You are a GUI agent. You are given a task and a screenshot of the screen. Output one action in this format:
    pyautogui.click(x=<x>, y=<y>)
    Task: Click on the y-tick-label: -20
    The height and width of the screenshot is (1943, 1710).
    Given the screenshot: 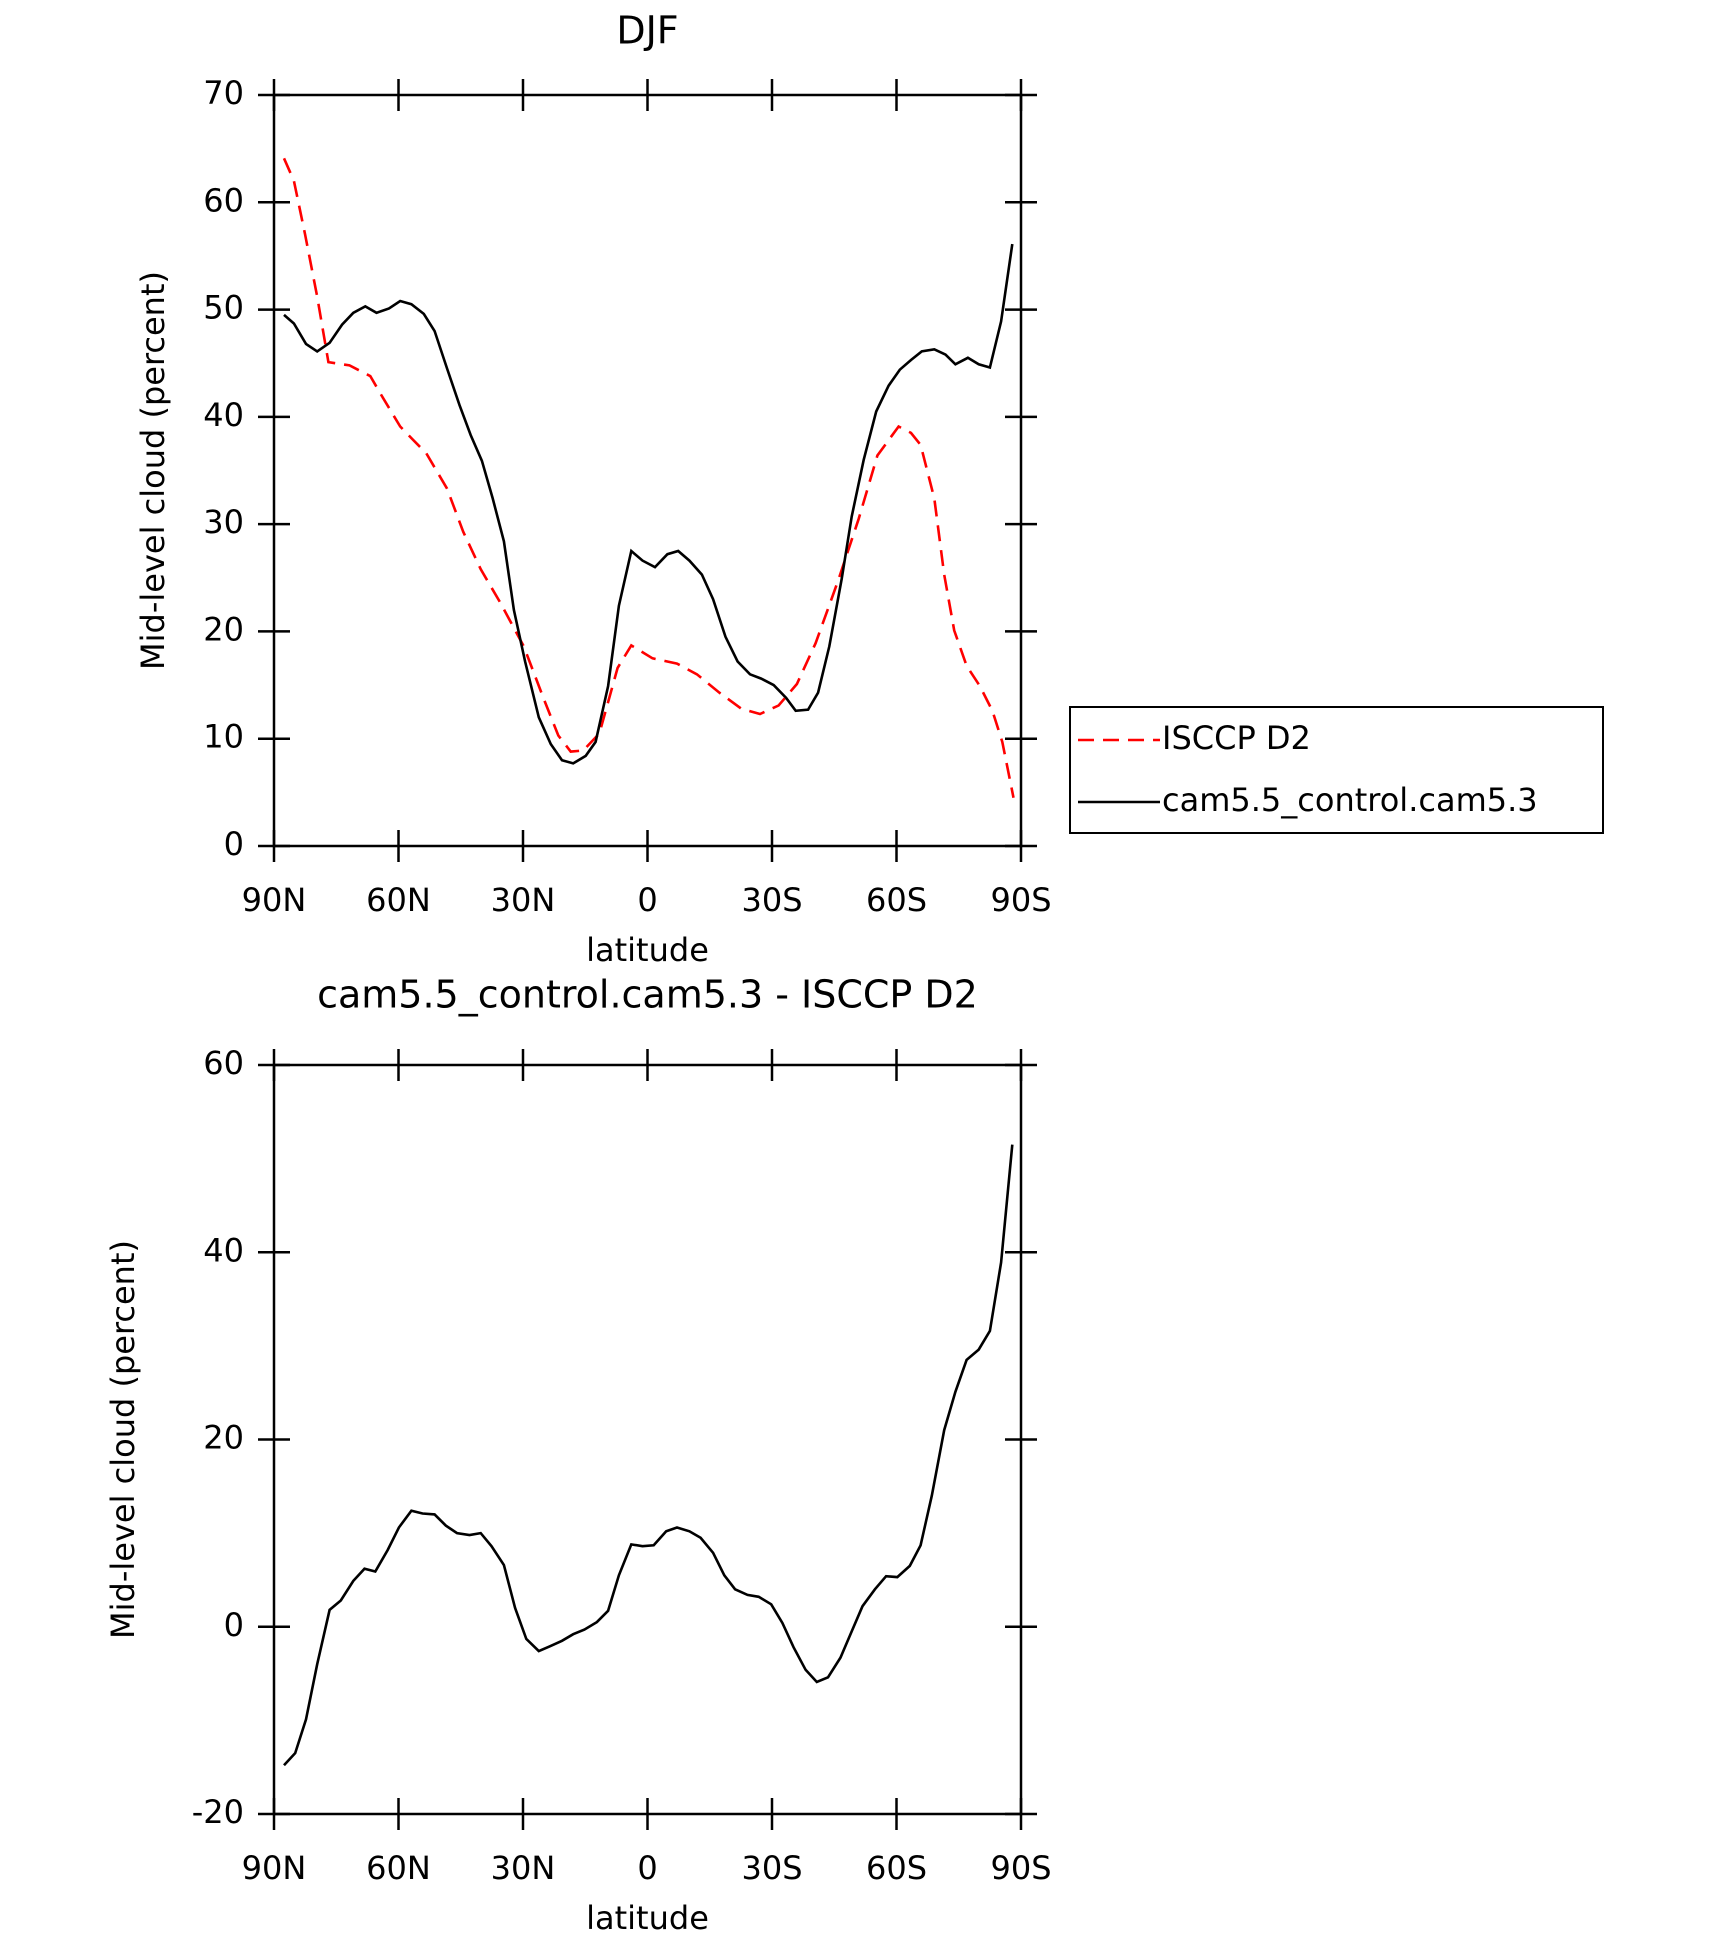 What is the action you would take?
    pyautogui.click(x=218, y=1812)
    